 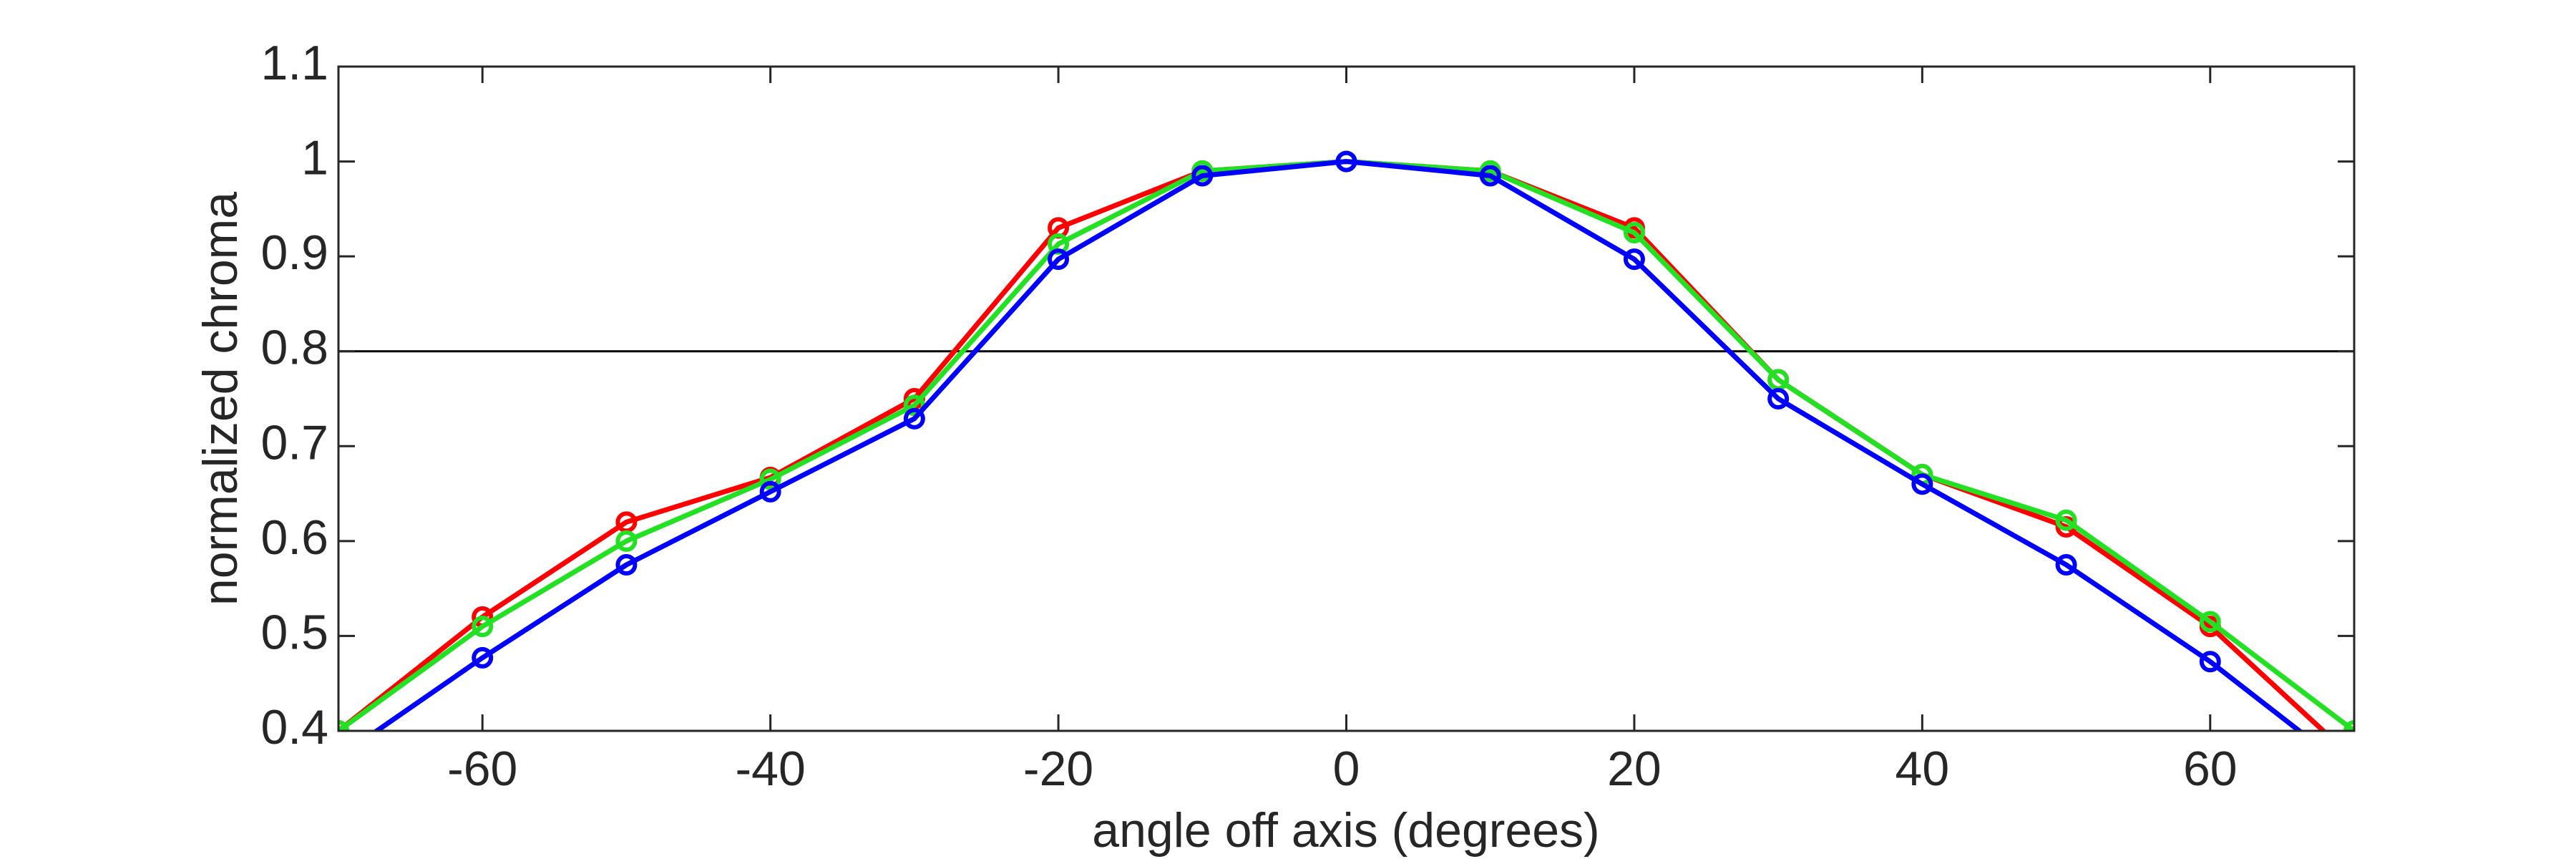 I want to click on y-tick-label: 1, so click(x=314, y=158).